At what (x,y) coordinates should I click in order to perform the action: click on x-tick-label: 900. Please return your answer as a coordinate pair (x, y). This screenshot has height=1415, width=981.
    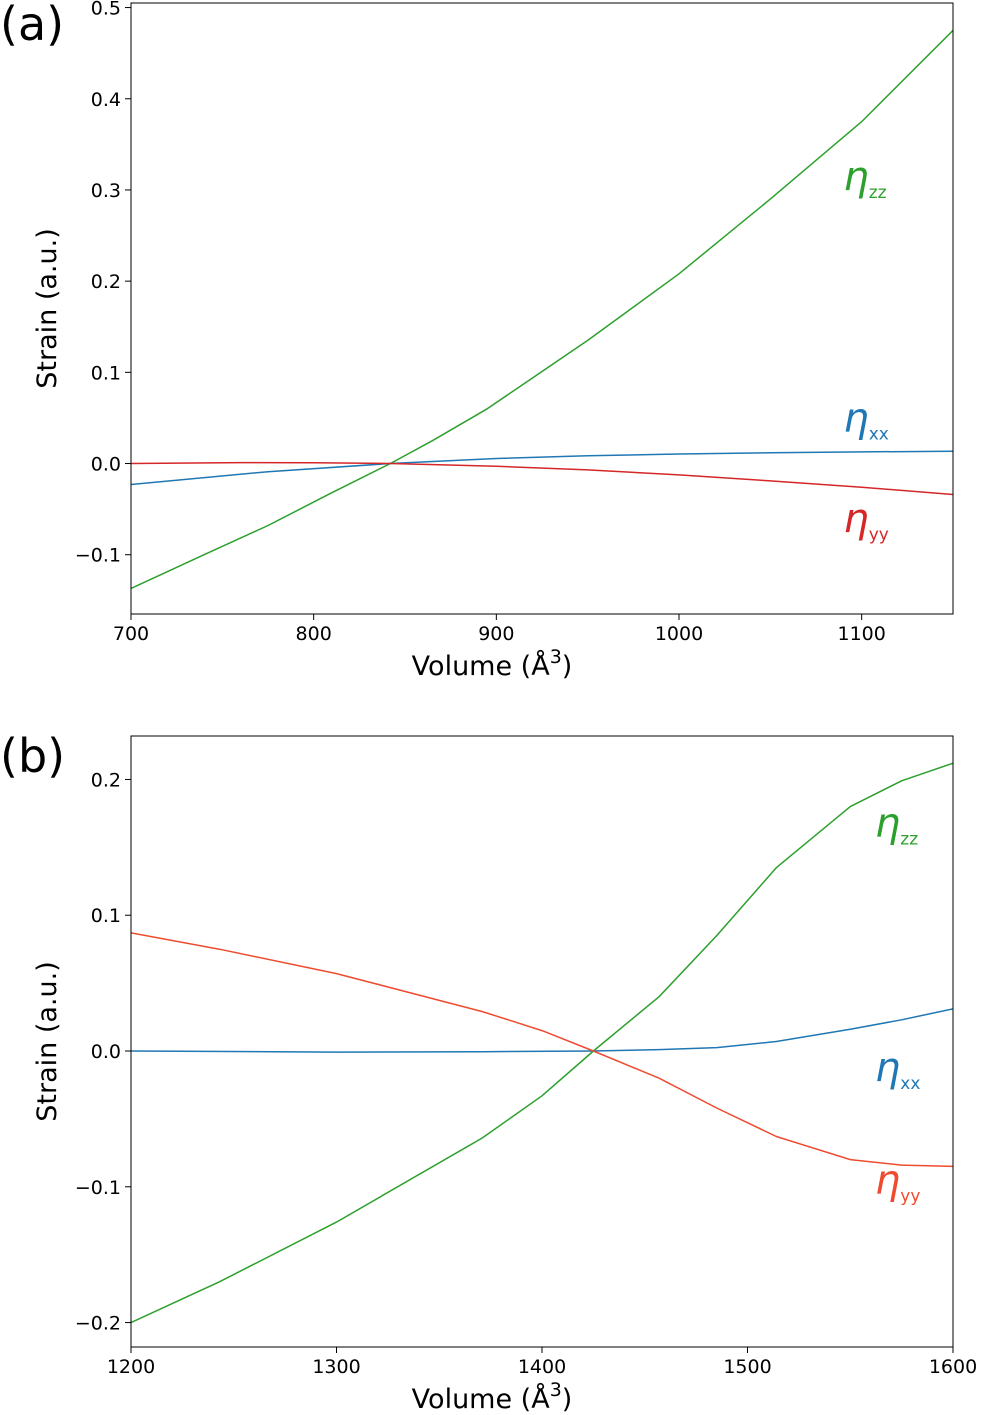
    Looking at the image, I should click on (496, 634).